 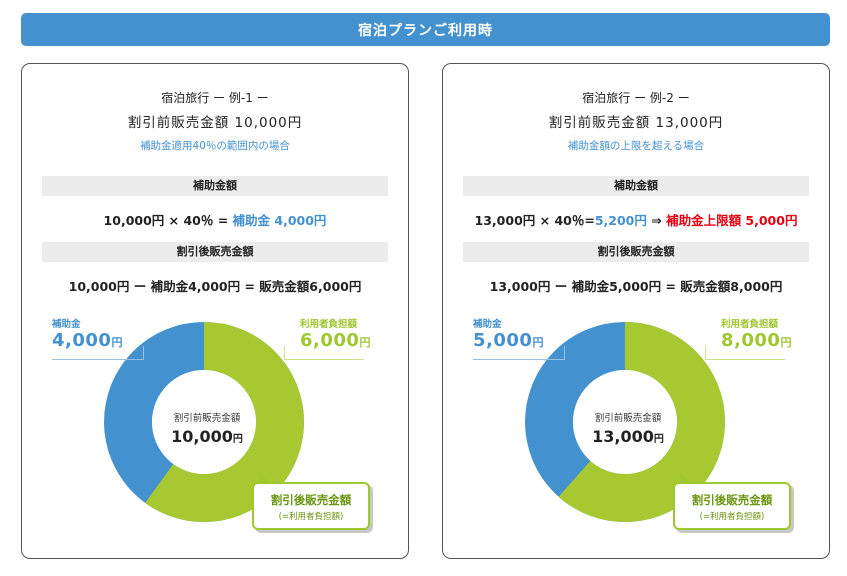 I want to click on section-title: 宿泊プランご利用時, so click(x=425, y=29).